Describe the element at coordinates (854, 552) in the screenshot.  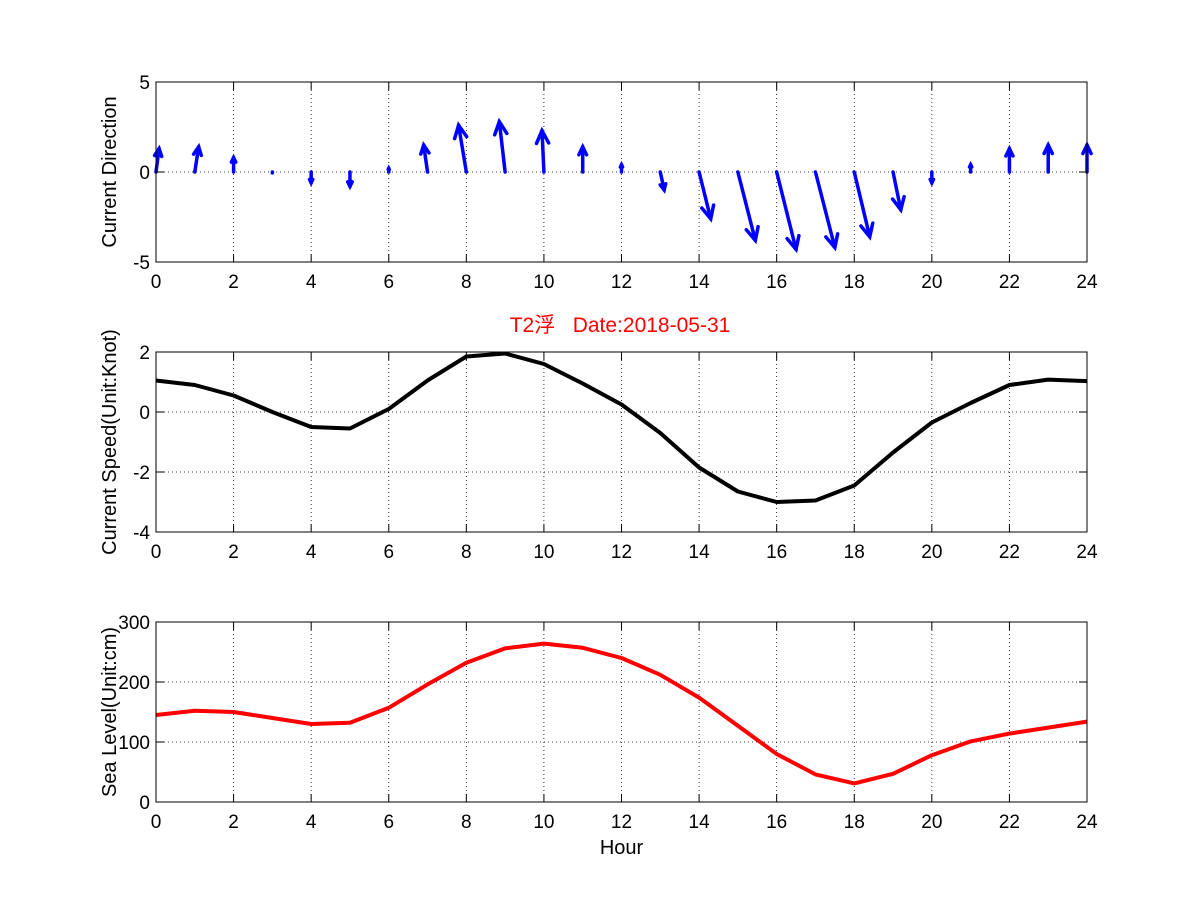
I see `speed-xtick-label: 18` at that location.